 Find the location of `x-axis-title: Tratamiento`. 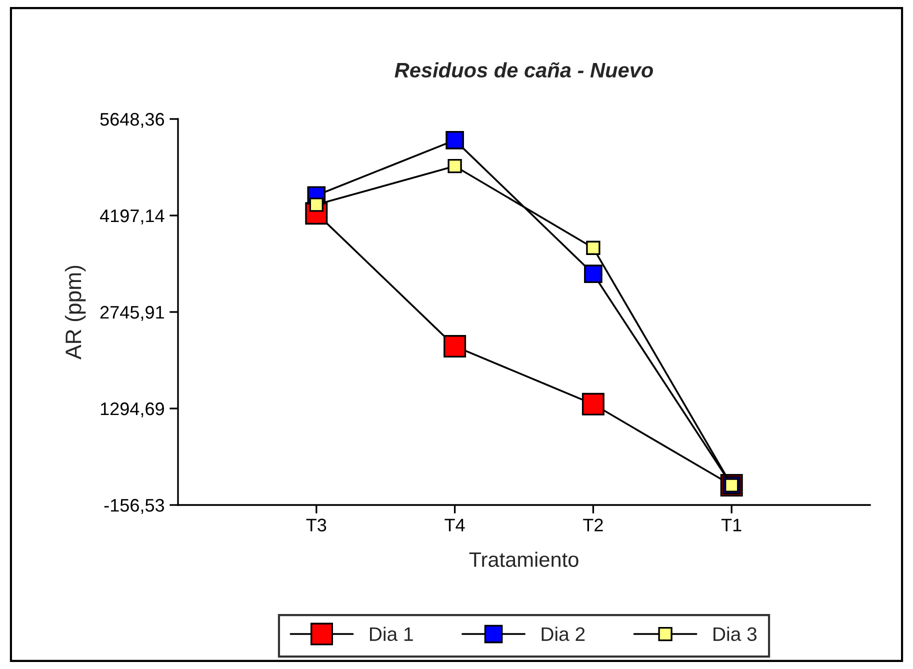

x-axis-title: Tratamiento is located at coordinates (523, 559).